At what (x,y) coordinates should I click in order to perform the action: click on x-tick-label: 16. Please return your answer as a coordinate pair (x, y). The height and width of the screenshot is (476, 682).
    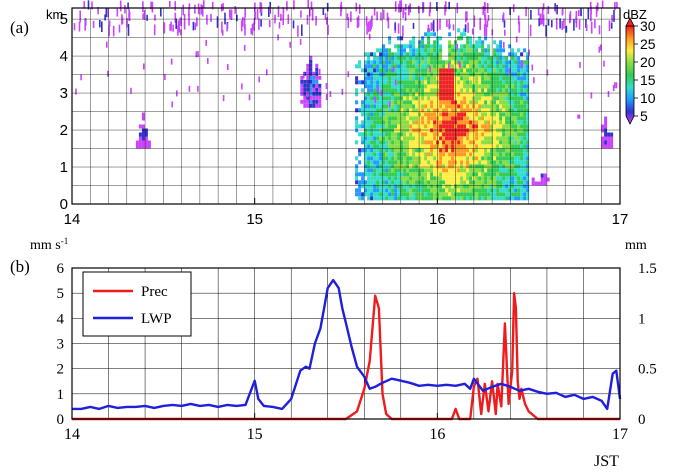
    Looking at the image, I should click on (437, 219).